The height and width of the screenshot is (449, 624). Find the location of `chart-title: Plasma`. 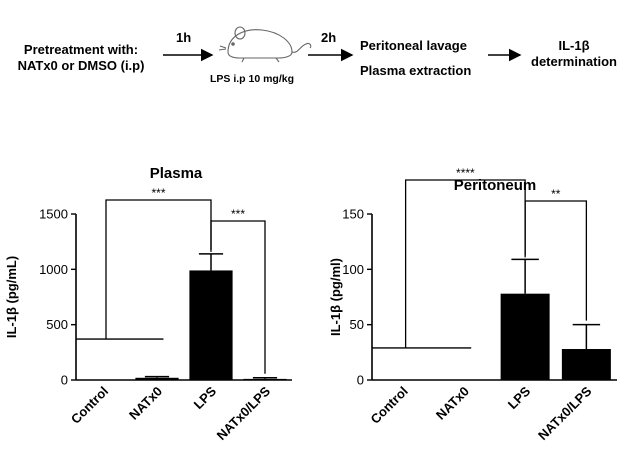

chart-title: Plasma is located at coordinates (176, 173).